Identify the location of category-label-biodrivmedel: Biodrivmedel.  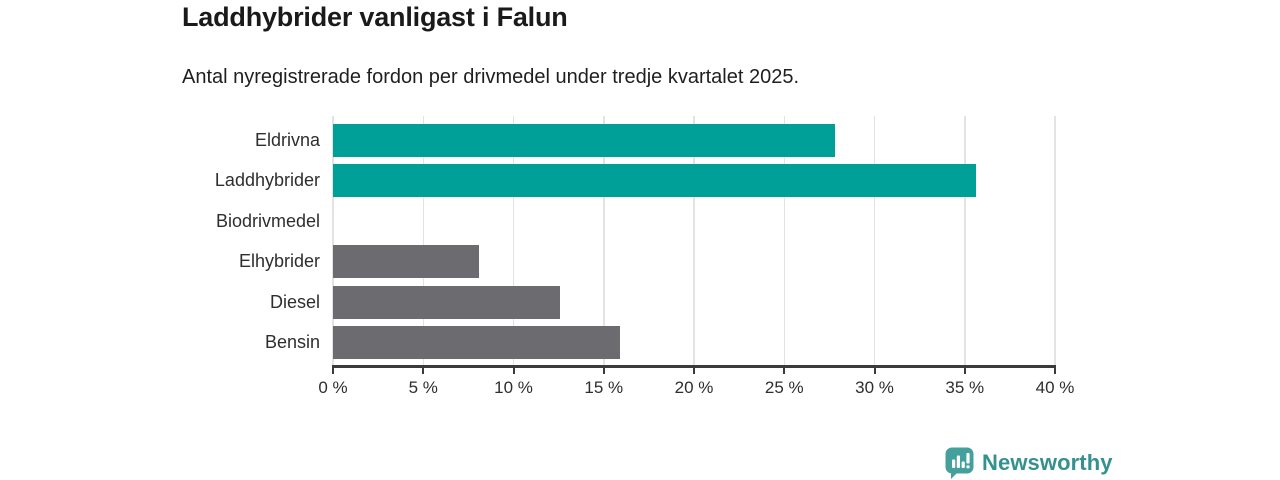
(267, 220).